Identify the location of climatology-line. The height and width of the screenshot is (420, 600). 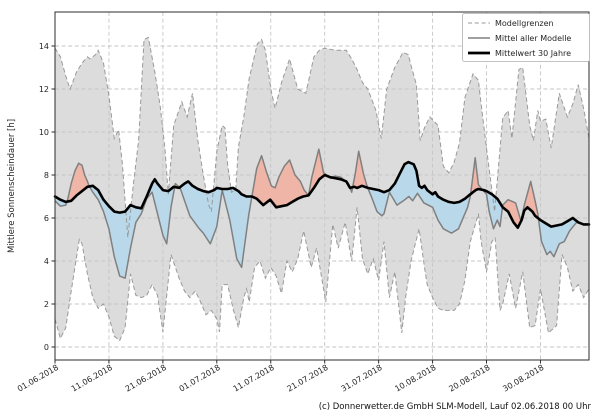
(322, 194).